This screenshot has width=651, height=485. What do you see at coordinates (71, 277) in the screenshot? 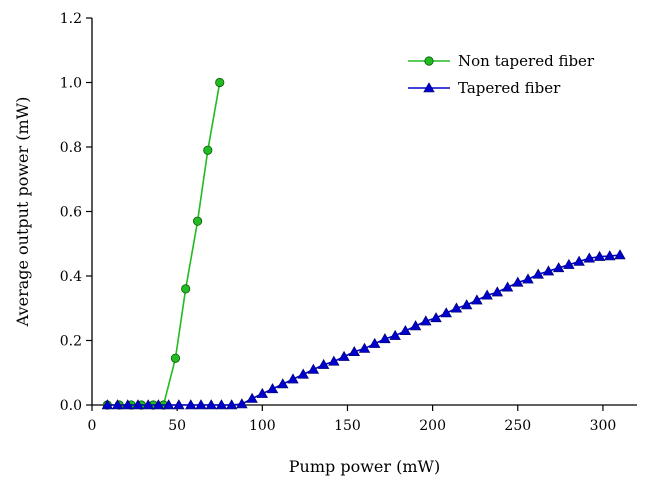
I see `y-tick-label: 0.4` at bounding box center [71, 277].